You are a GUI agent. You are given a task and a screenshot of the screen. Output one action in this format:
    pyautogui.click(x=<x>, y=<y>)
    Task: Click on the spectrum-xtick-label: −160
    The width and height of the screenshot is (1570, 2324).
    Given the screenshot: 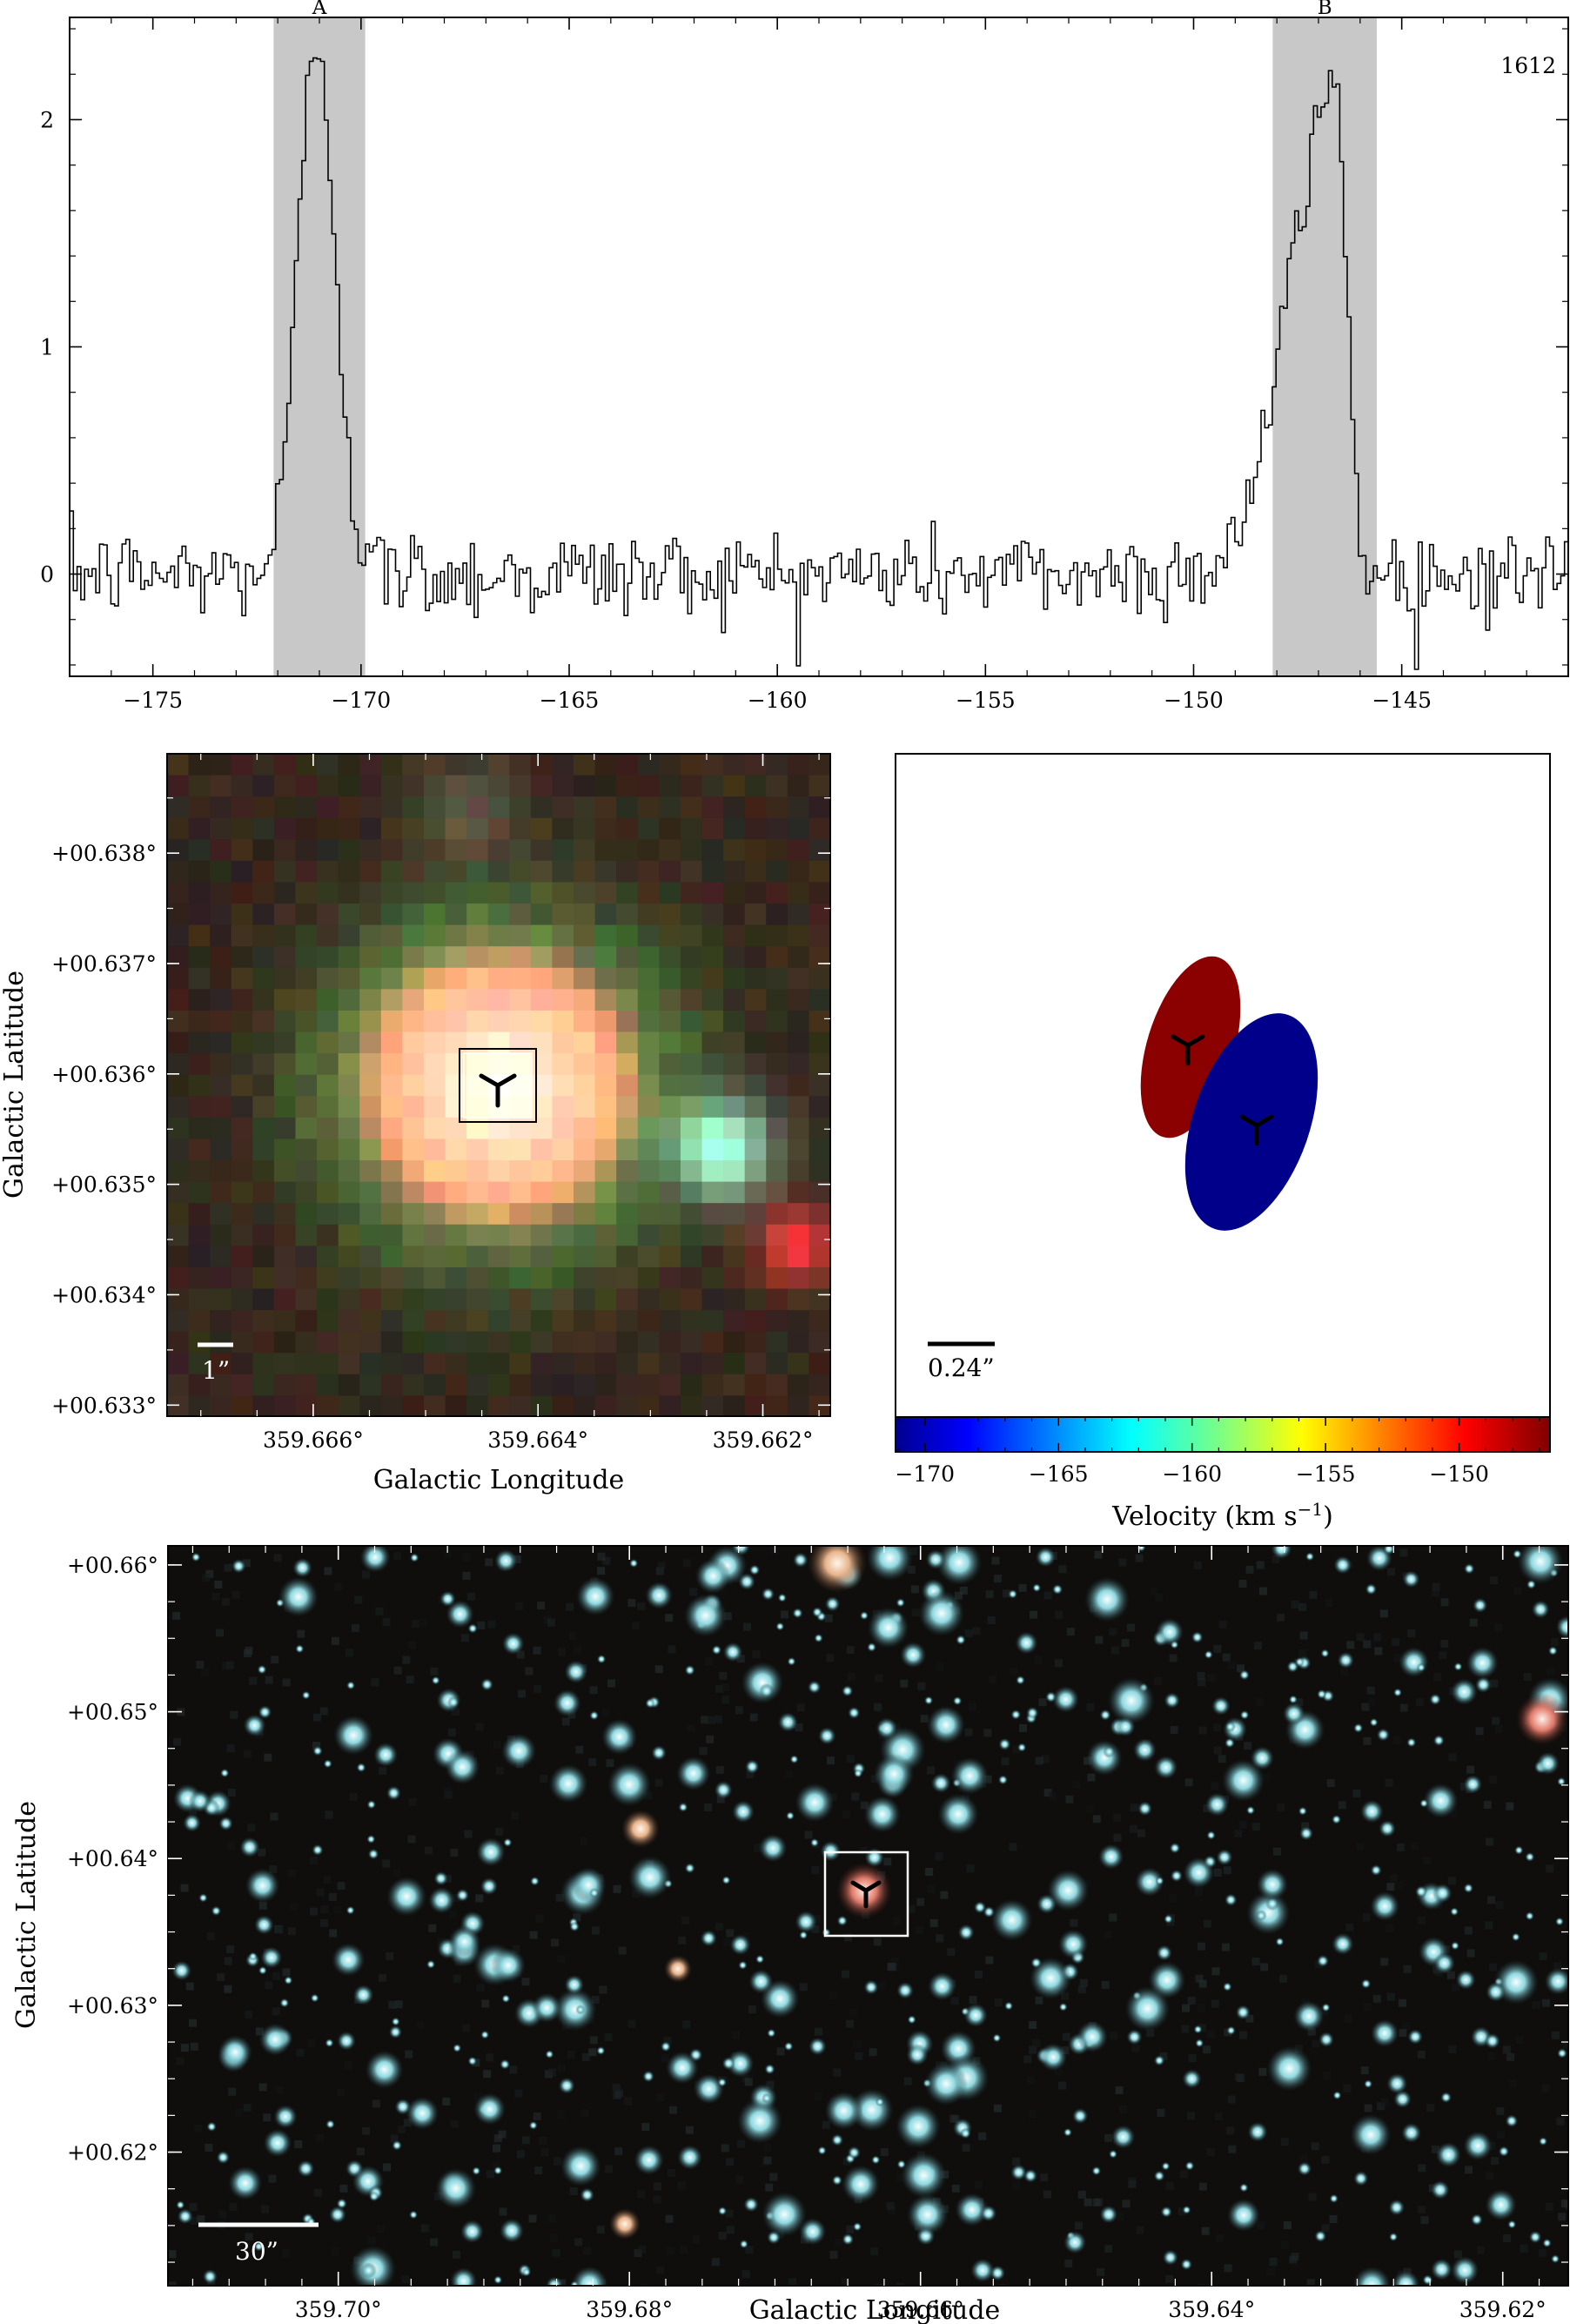 What is the action you would take?
    pyautogui.click(x=778, y=700)
    